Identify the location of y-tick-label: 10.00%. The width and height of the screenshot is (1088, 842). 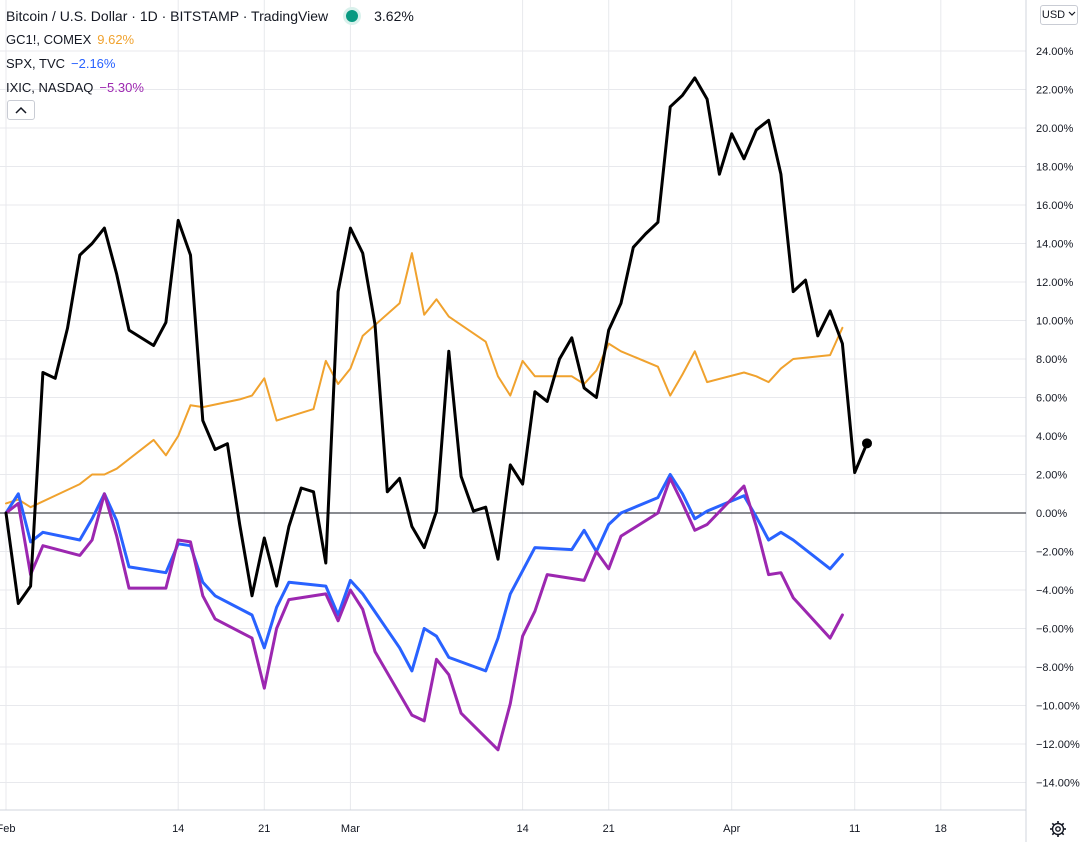
(1055, 322).